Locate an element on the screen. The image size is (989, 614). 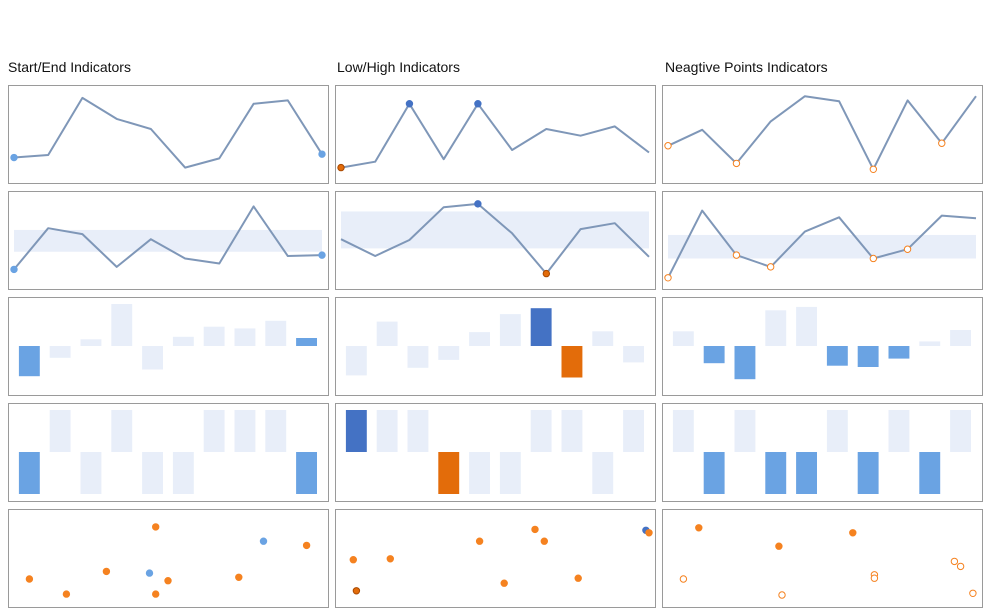
chart-1-0-series-line is located at coordinates (495, 135).